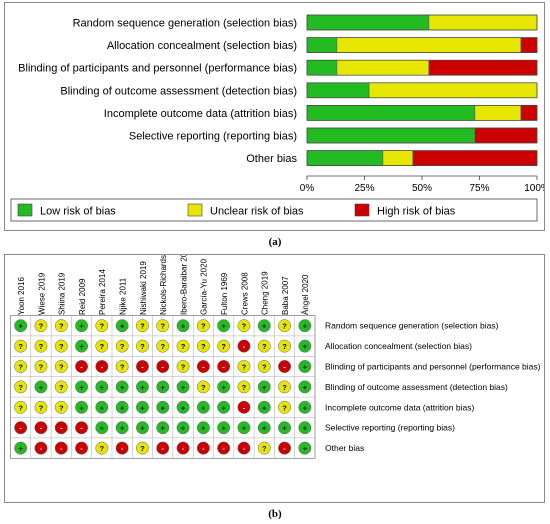 Image resolution: width=550 pixels, height=524 pixels. I want to click on legend-label: High risk of bias, so click(416, 212).